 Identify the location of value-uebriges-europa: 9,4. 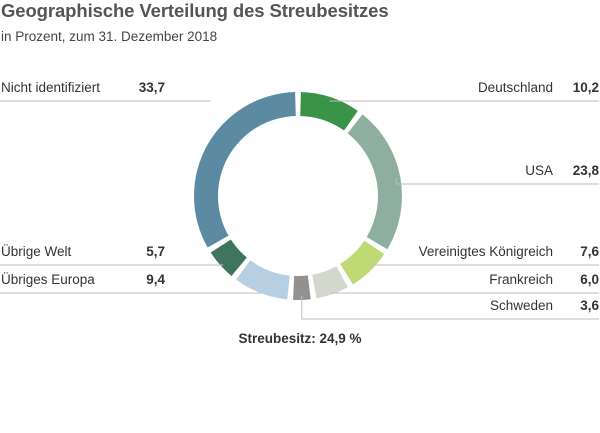
(155, 279).